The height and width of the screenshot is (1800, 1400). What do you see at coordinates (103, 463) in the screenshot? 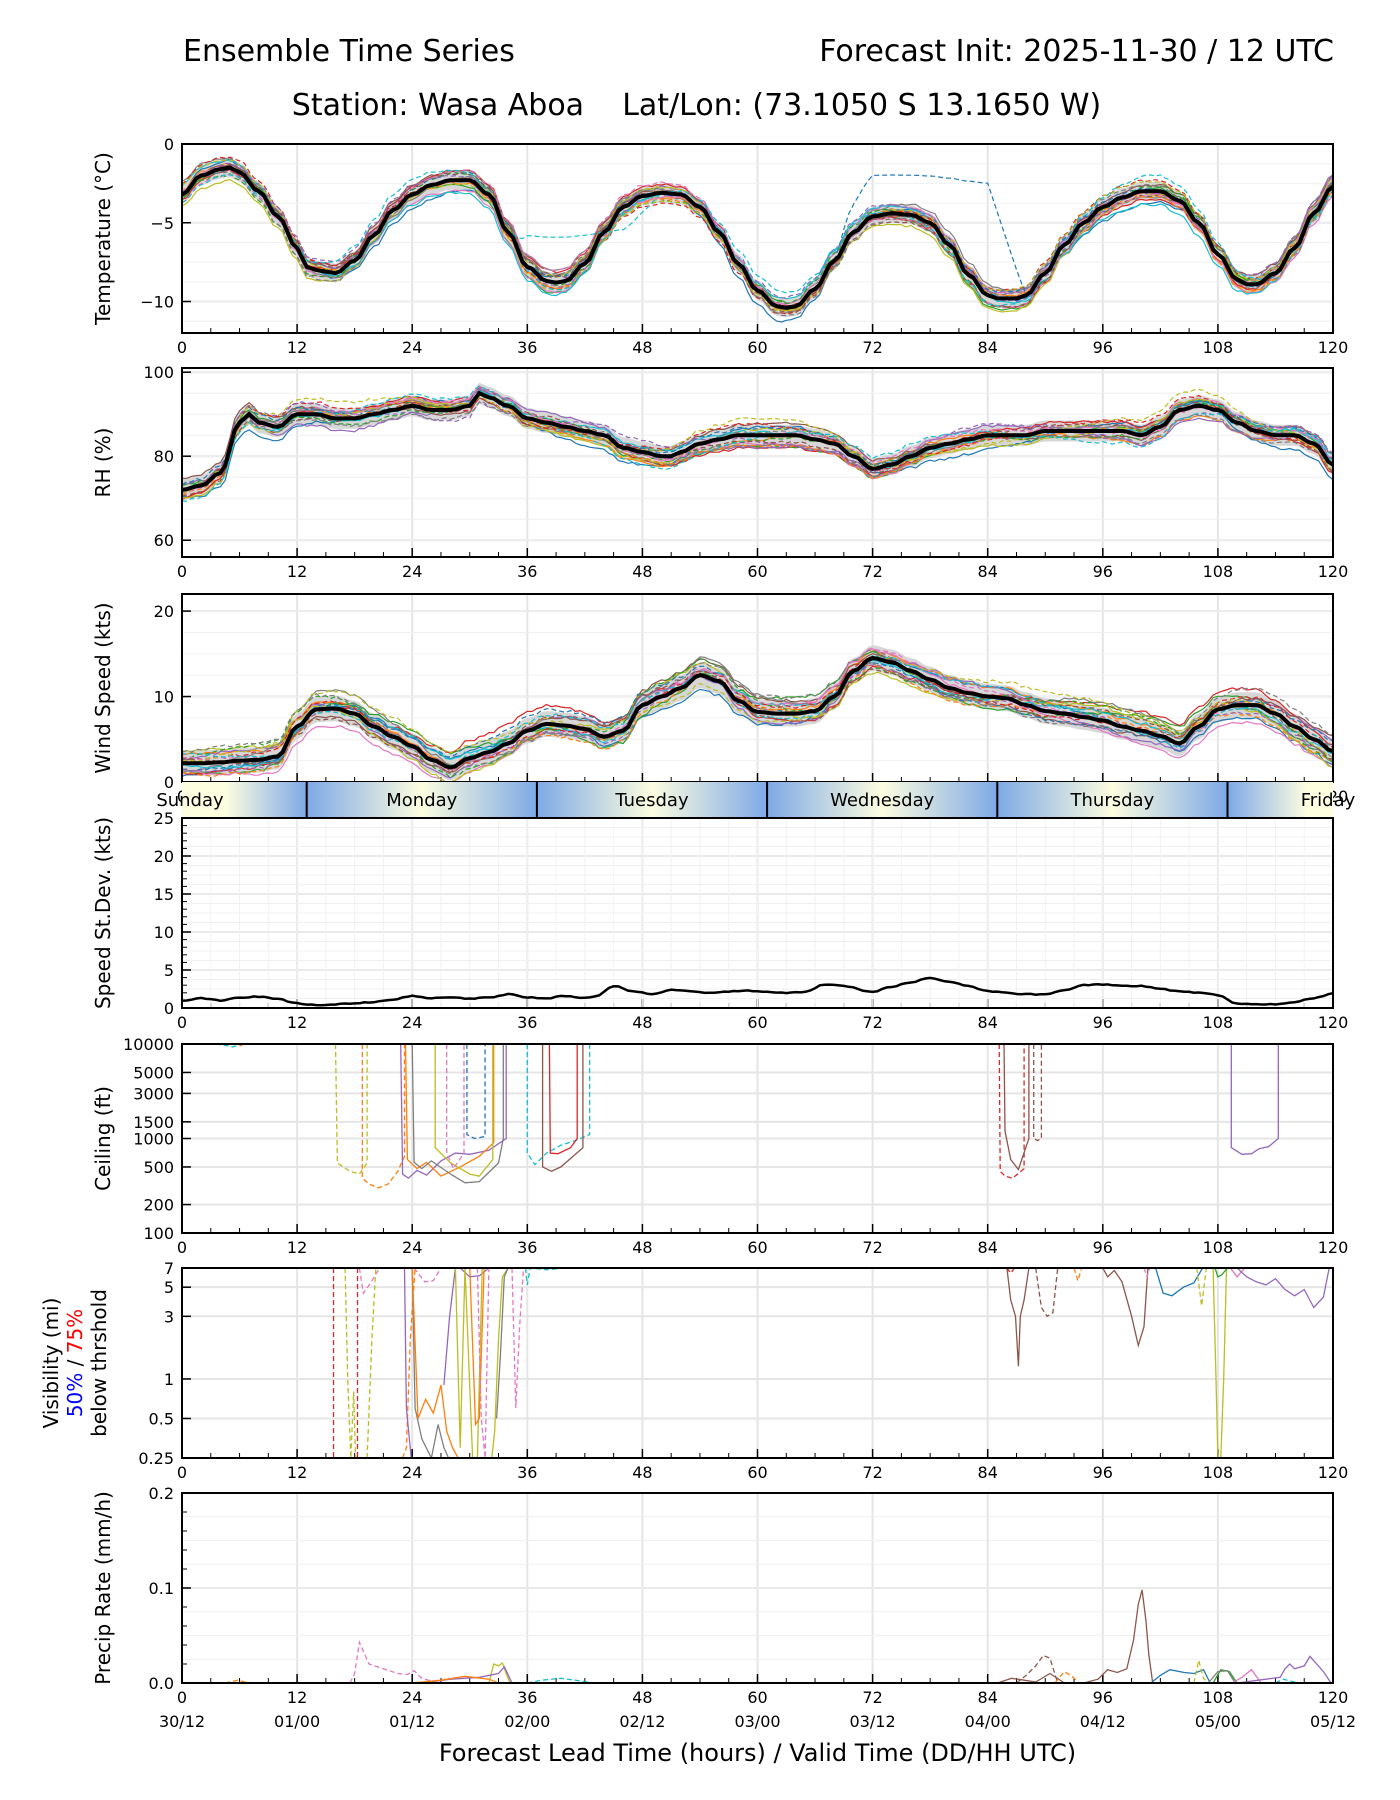
I see `y-axis-label: RH (%)` at bounding box center [103, 463].